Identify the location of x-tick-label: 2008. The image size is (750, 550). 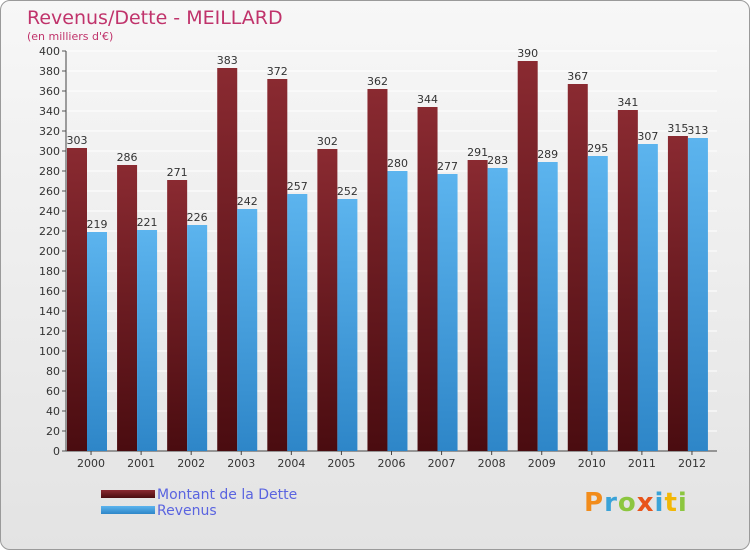
(492, 463).